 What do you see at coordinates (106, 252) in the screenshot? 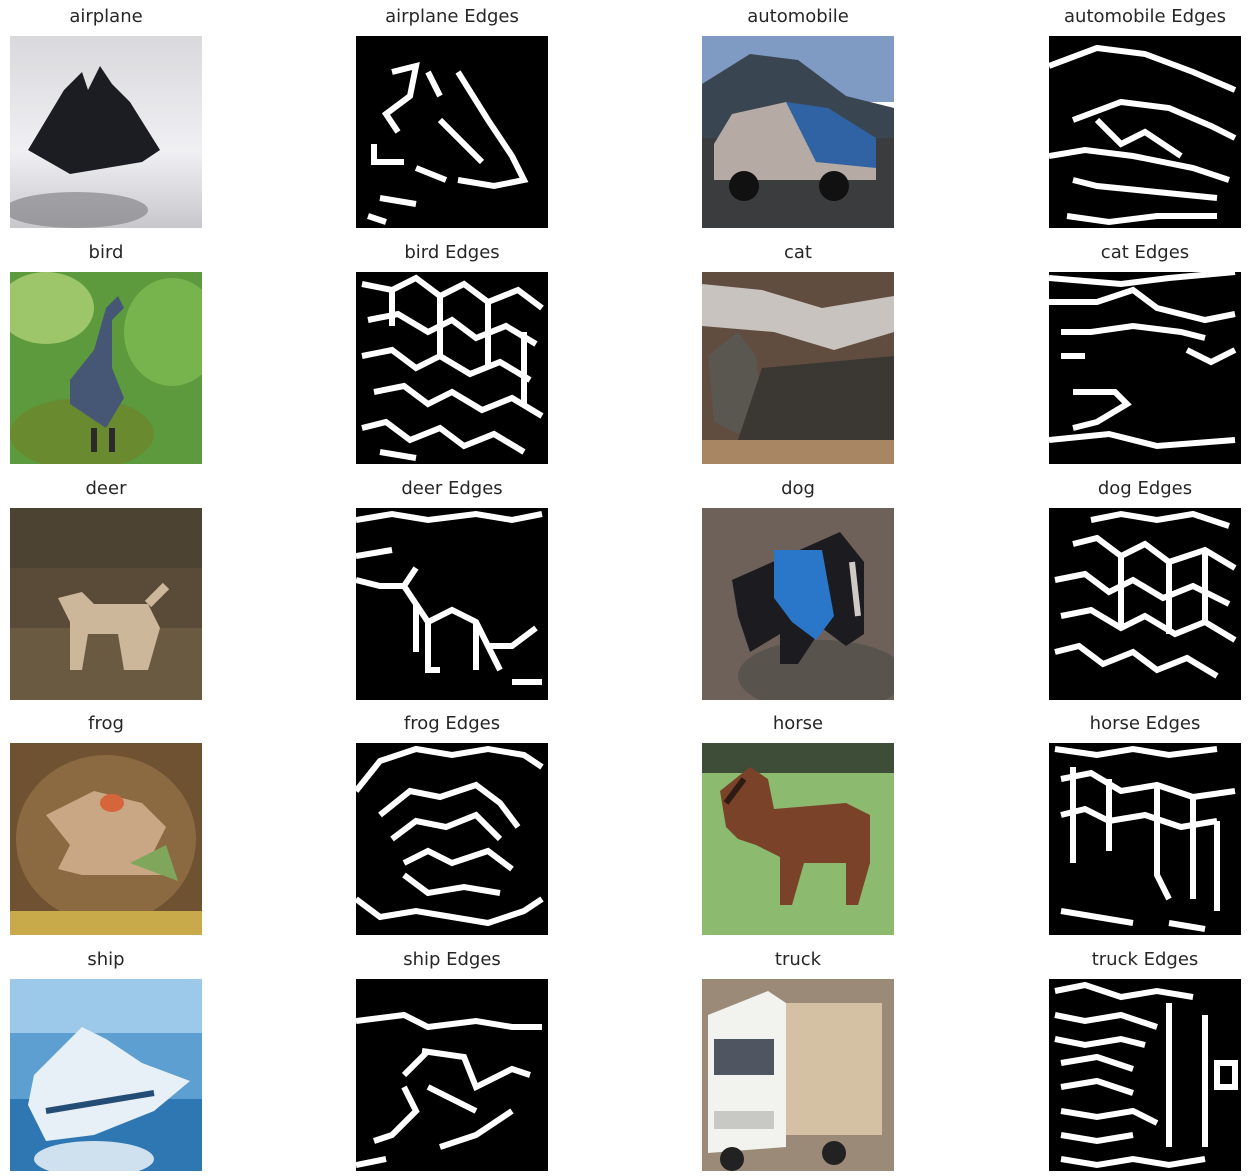
I see `panel-title: bird` at bounding box center [106, 252].